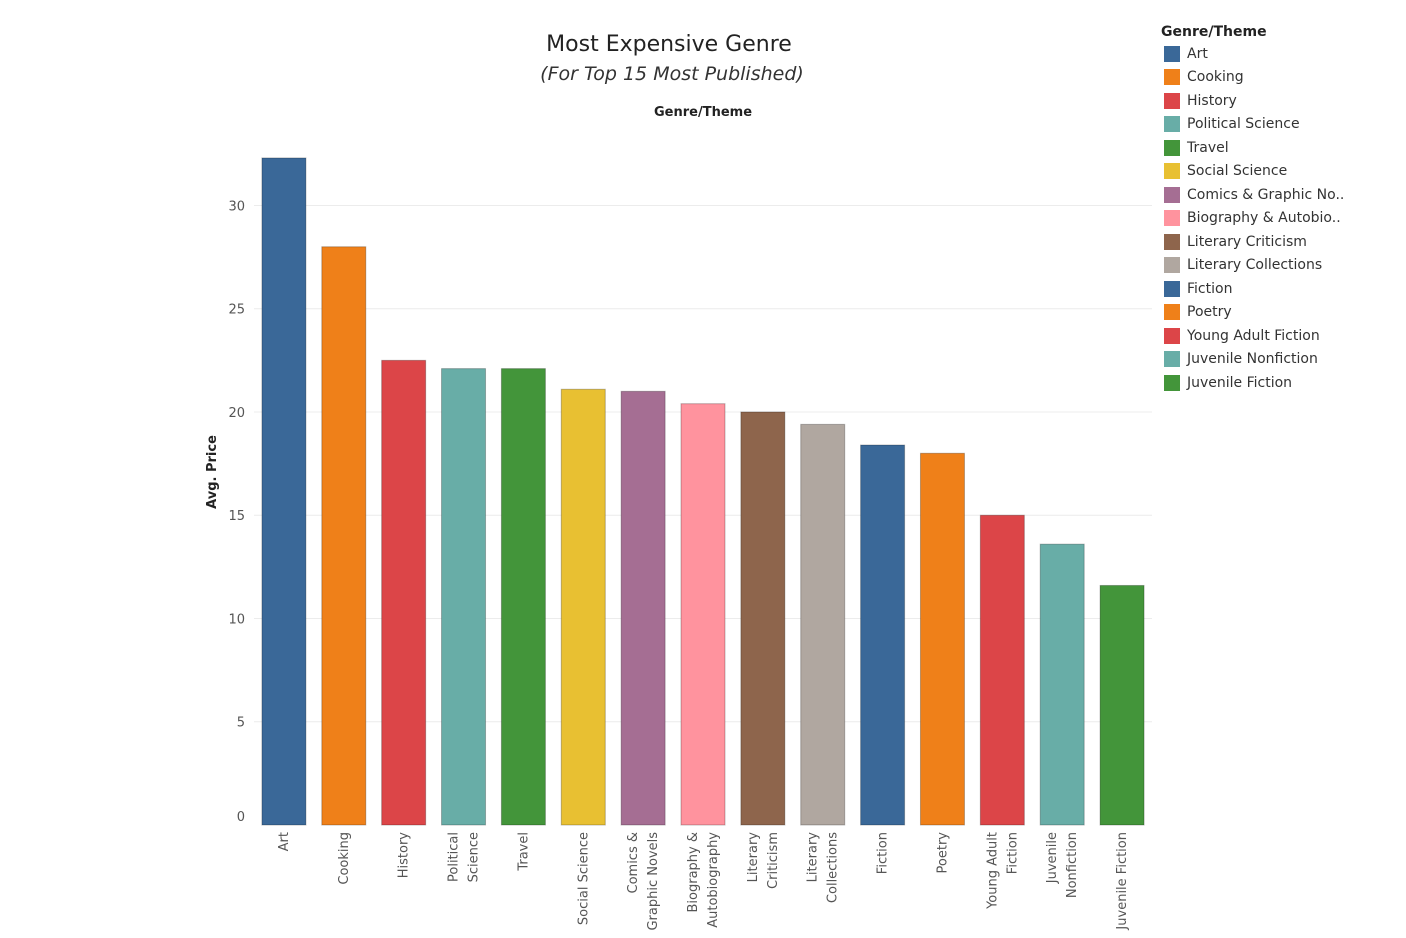  I want to click on x-tick-label: Literary Criticism, so click(763, 860).